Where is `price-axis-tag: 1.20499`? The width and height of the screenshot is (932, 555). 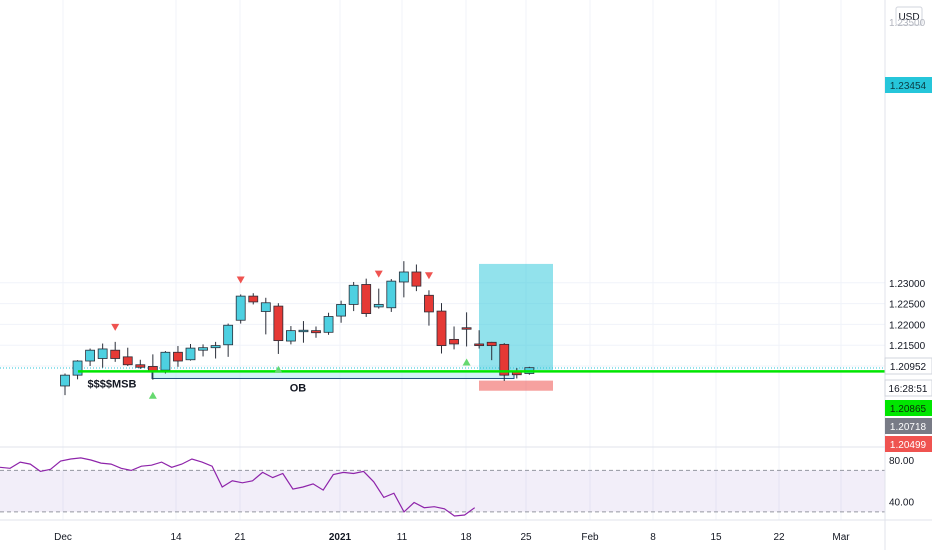
price-axis-tag: 1.20499 is located at coordinates (908, 444).